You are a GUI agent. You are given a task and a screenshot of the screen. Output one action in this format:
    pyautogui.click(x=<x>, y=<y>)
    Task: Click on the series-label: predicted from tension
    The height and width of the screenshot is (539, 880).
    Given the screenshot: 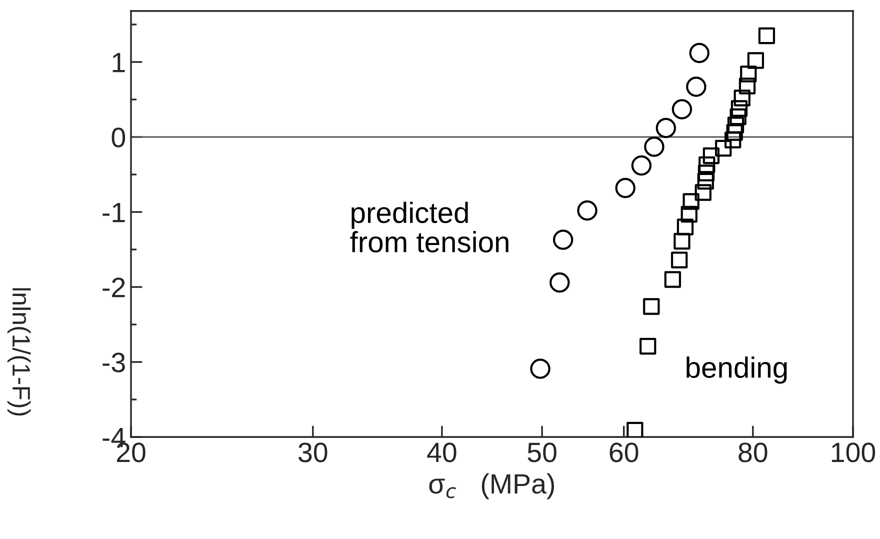 What is the action you would take?
    pyautogui.click(x=429, y=227)
    